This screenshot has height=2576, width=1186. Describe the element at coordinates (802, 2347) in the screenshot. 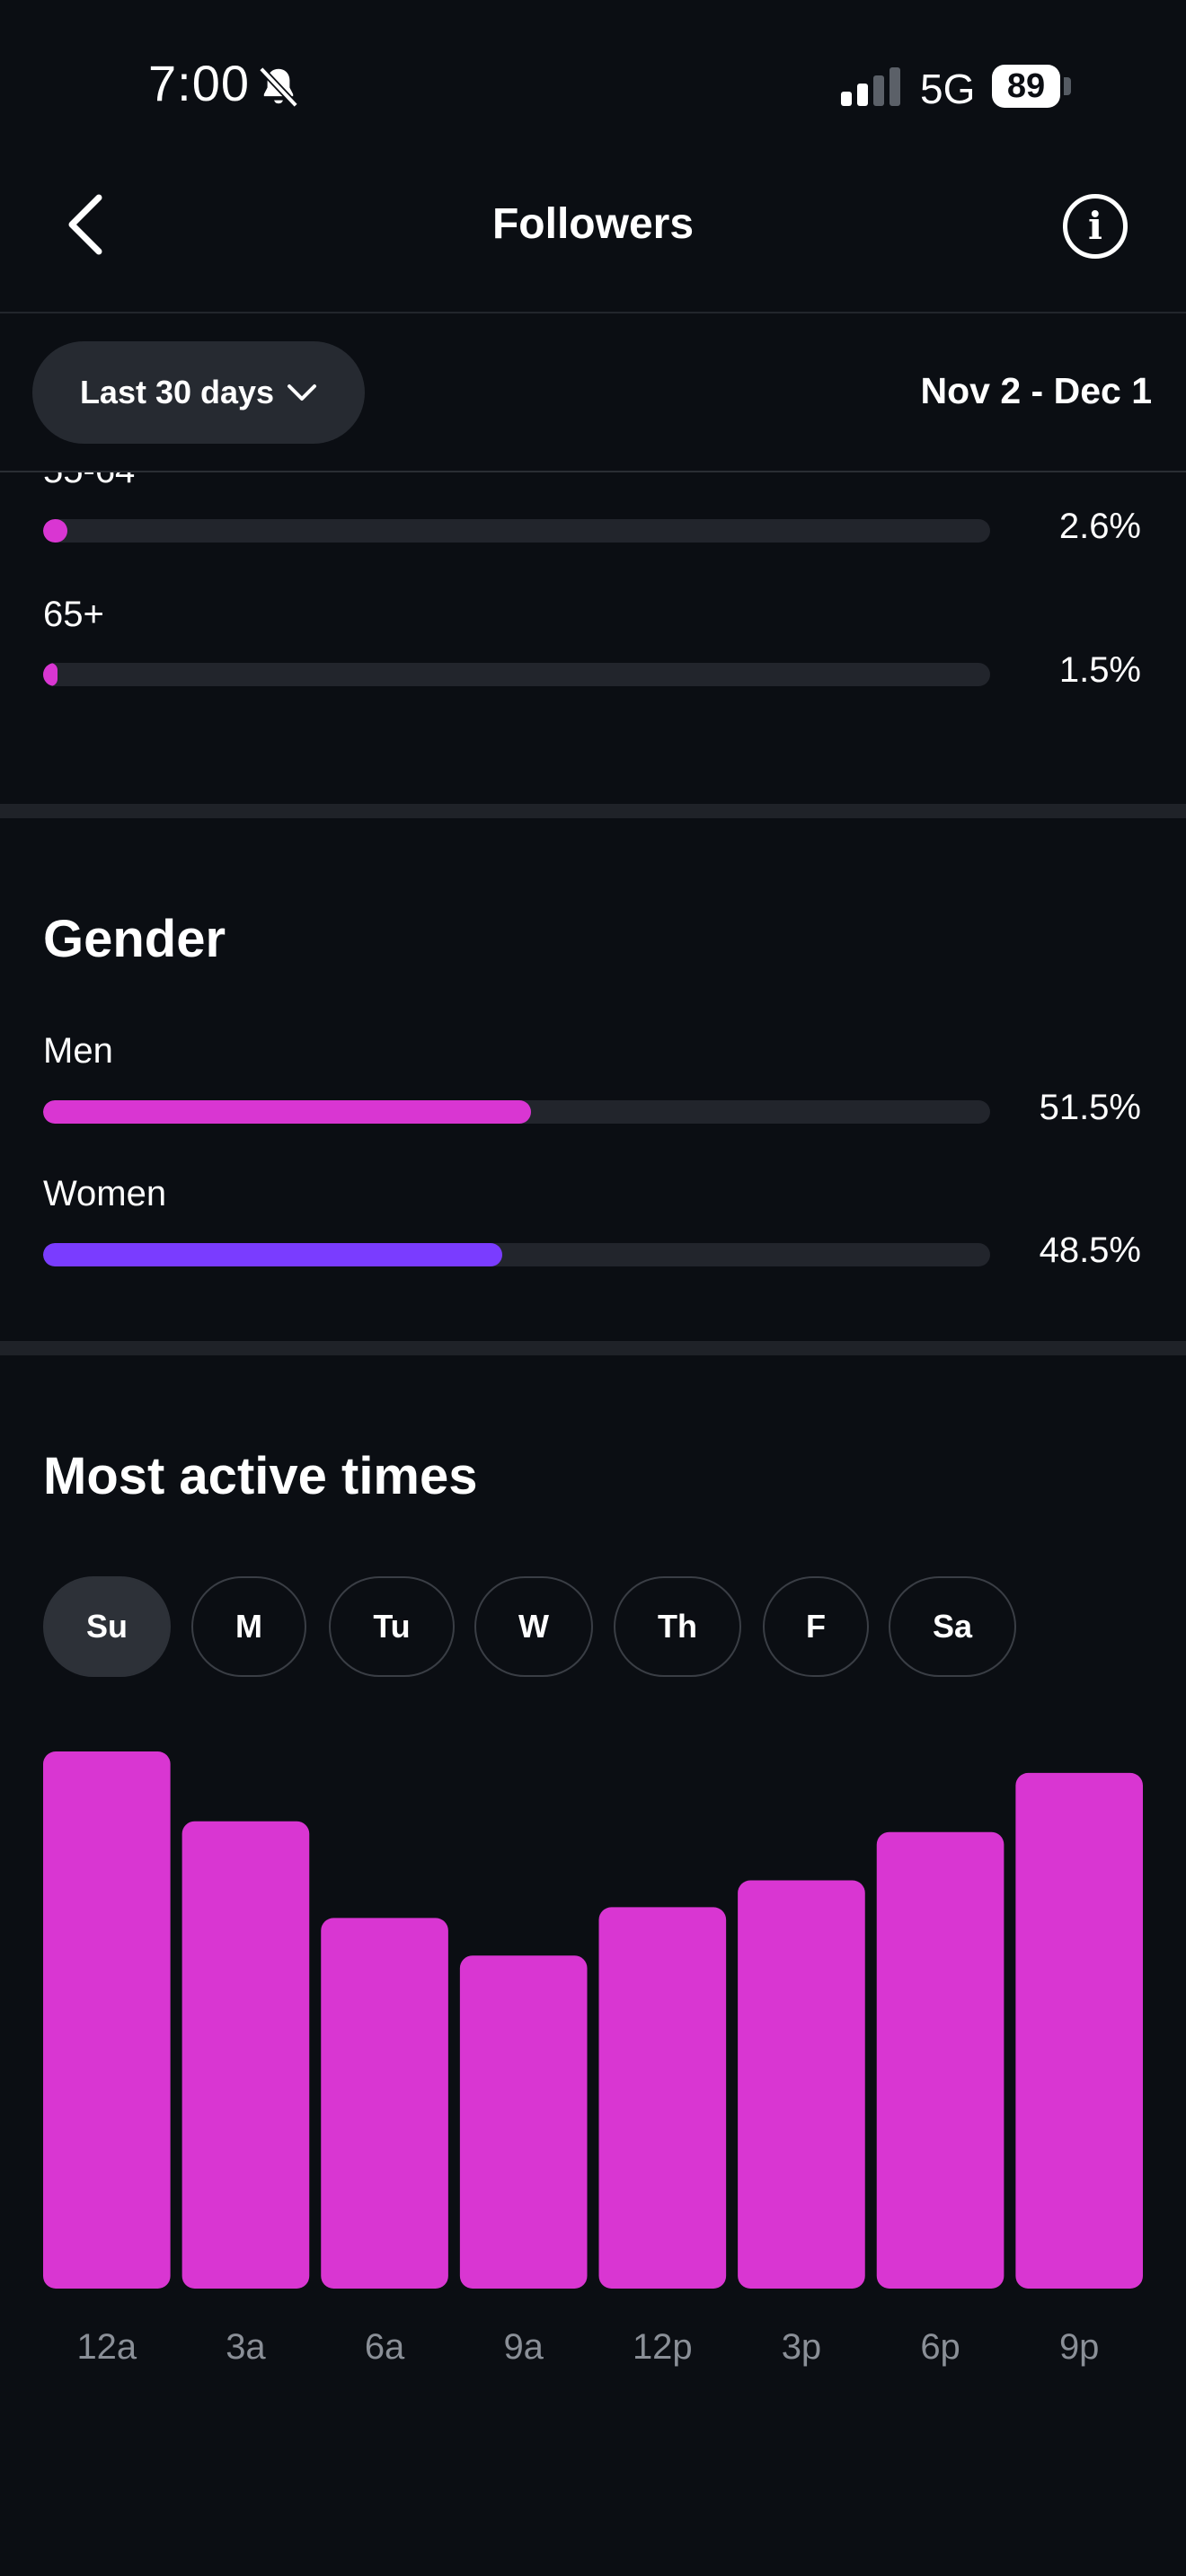

I see `chart-tick-label-3p: 3p` at that location.